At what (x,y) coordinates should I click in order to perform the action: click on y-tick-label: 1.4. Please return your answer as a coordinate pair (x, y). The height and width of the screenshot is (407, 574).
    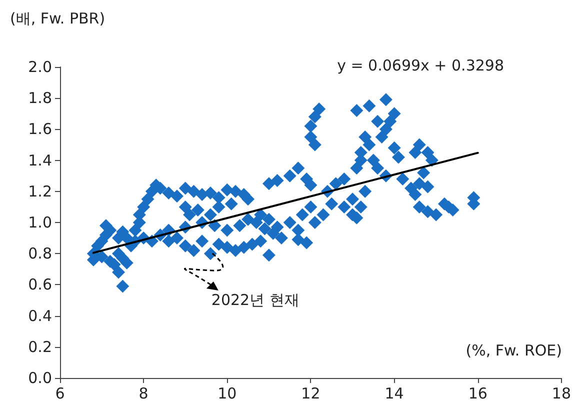
    Looking at the image, I should click on (40, 160).